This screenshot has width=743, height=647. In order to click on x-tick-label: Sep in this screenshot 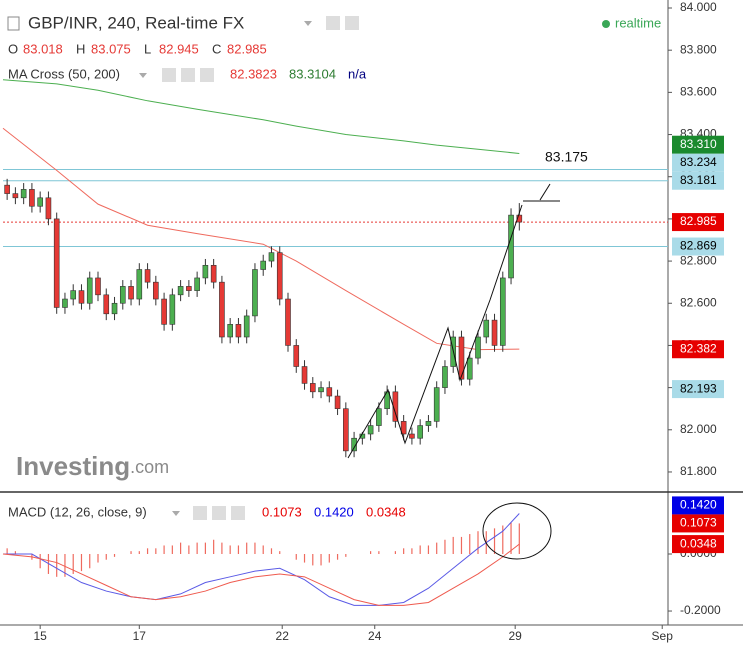, I will do `click(663, 636)`.